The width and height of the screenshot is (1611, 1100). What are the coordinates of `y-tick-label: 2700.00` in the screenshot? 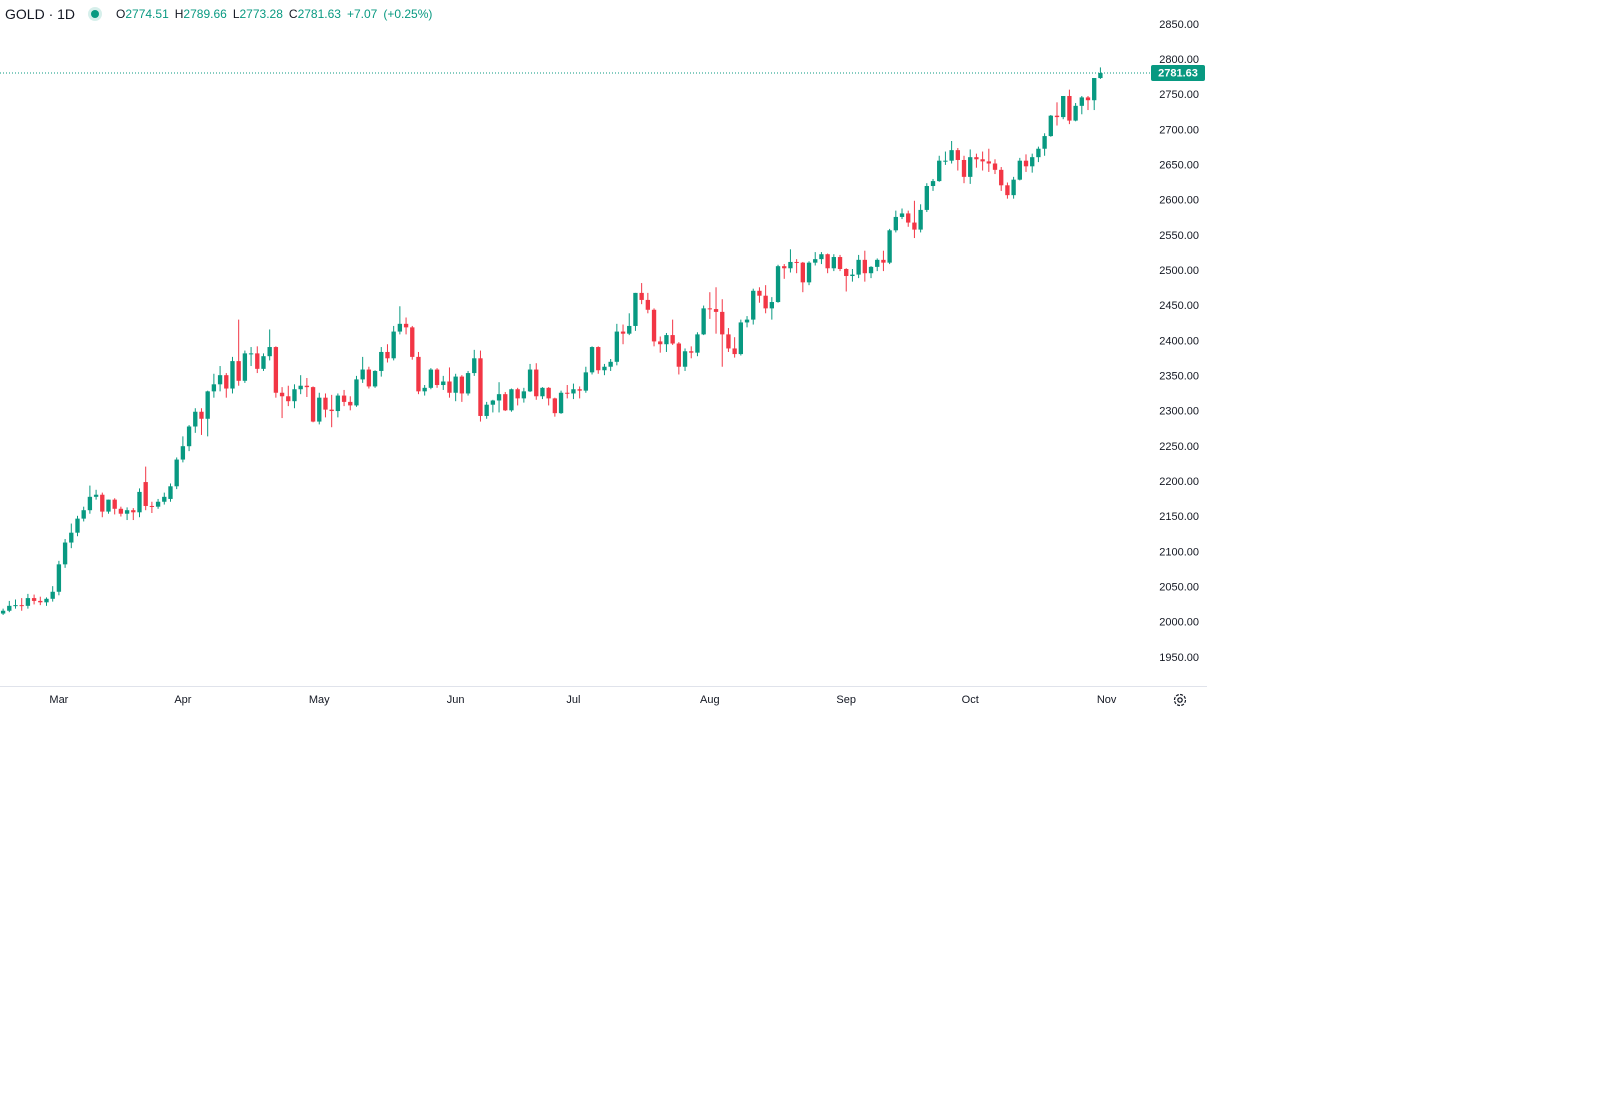 It's located at (1179, 130).